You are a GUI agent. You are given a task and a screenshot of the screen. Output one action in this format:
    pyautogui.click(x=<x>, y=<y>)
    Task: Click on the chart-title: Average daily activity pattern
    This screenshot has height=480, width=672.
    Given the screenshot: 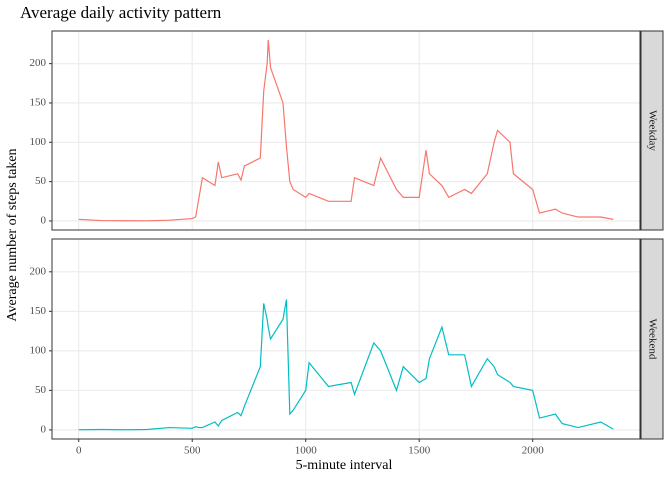 What is the action you would take?
    pyautogui.click(x=121, y=12)
    